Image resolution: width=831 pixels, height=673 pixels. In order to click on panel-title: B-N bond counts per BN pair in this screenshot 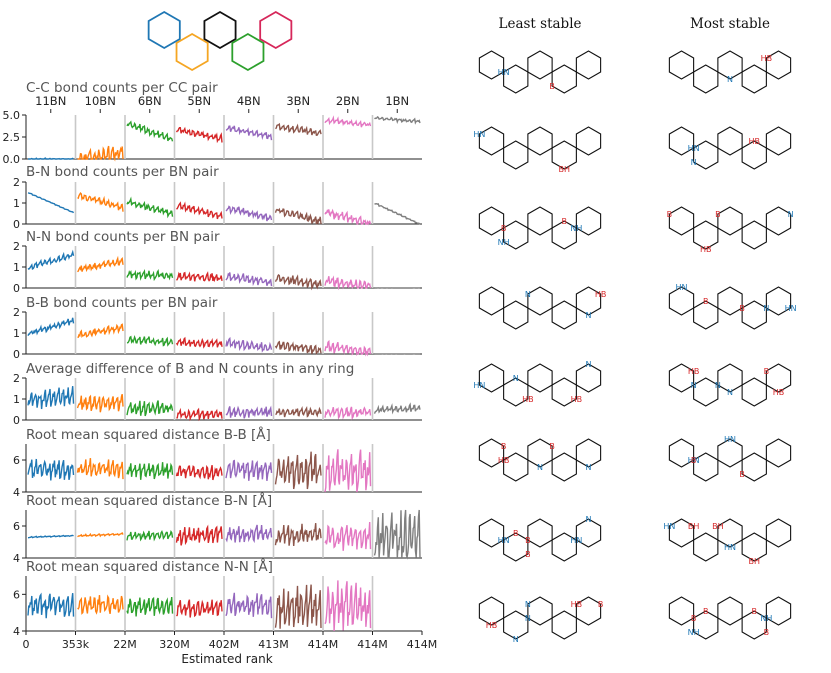, I will do `click(122, 172)`.